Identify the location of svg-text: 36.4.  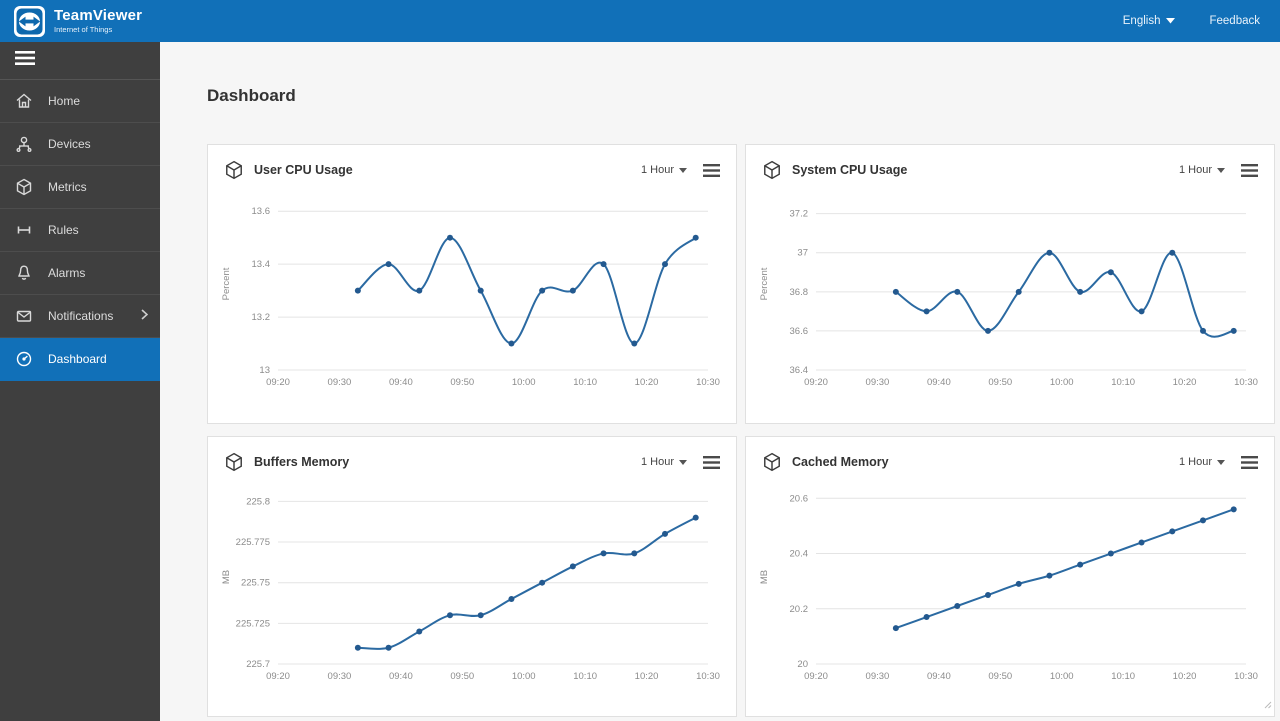
(799, 370).